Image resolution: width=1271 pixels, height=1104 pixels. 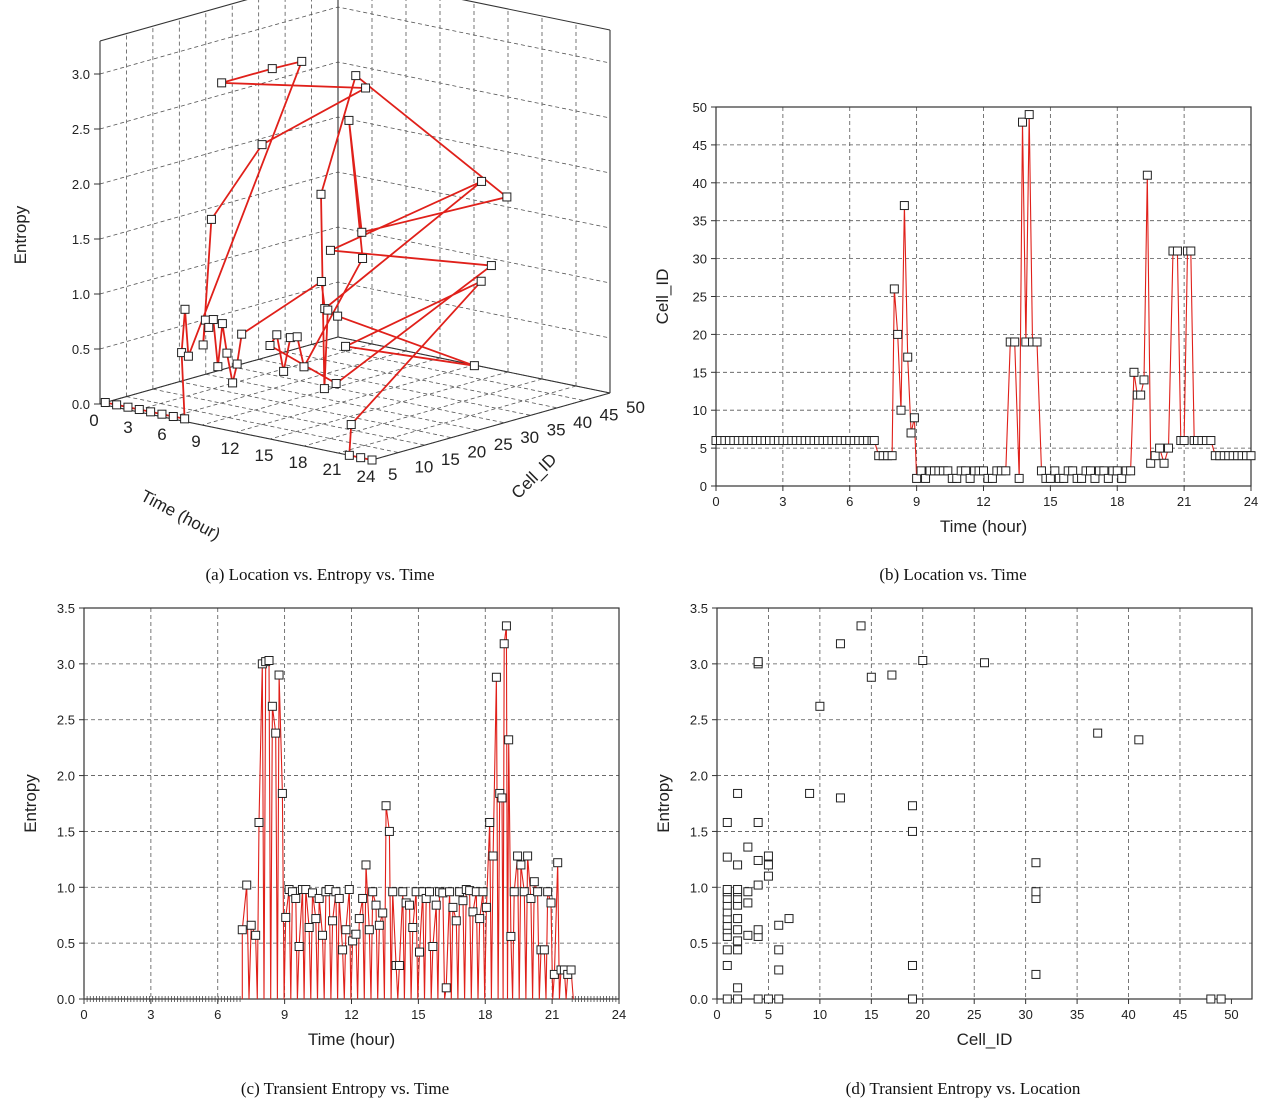 I want to click on x-tick-label: 50, so click(x=1231, y=1014).